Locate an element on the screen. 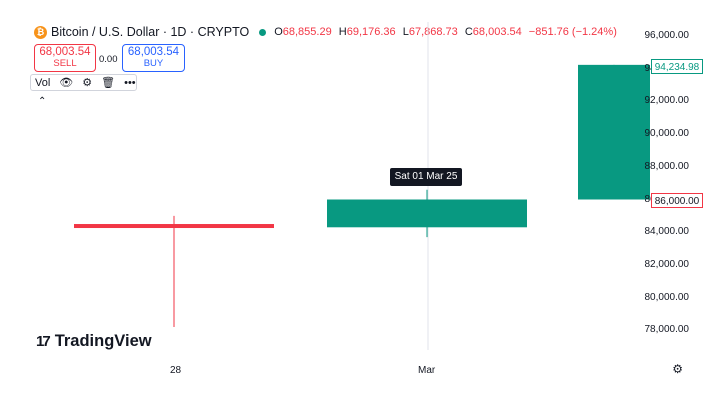  settings-icon: ⚙ is located at coordinates (87, 83).